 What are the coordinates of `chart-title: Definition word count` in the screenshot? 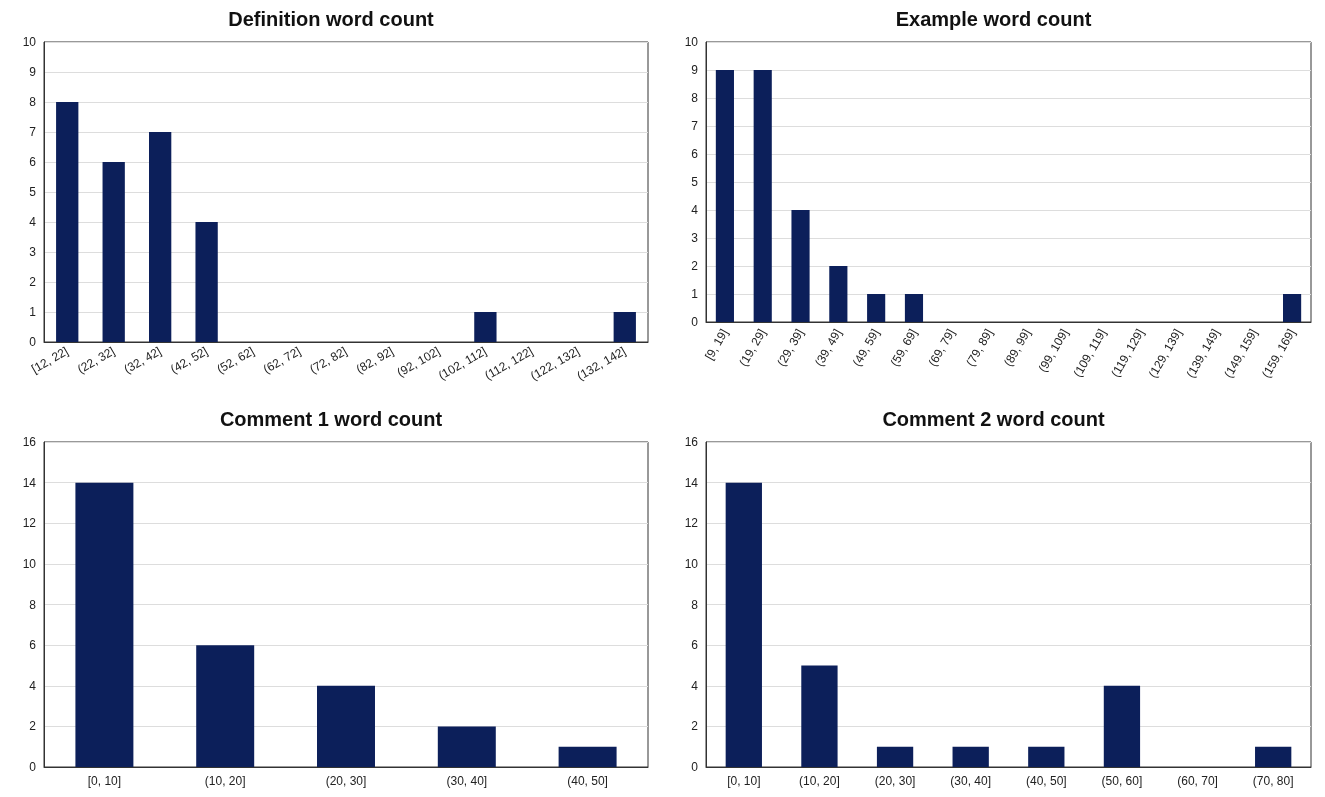 It's located at (331, 19).